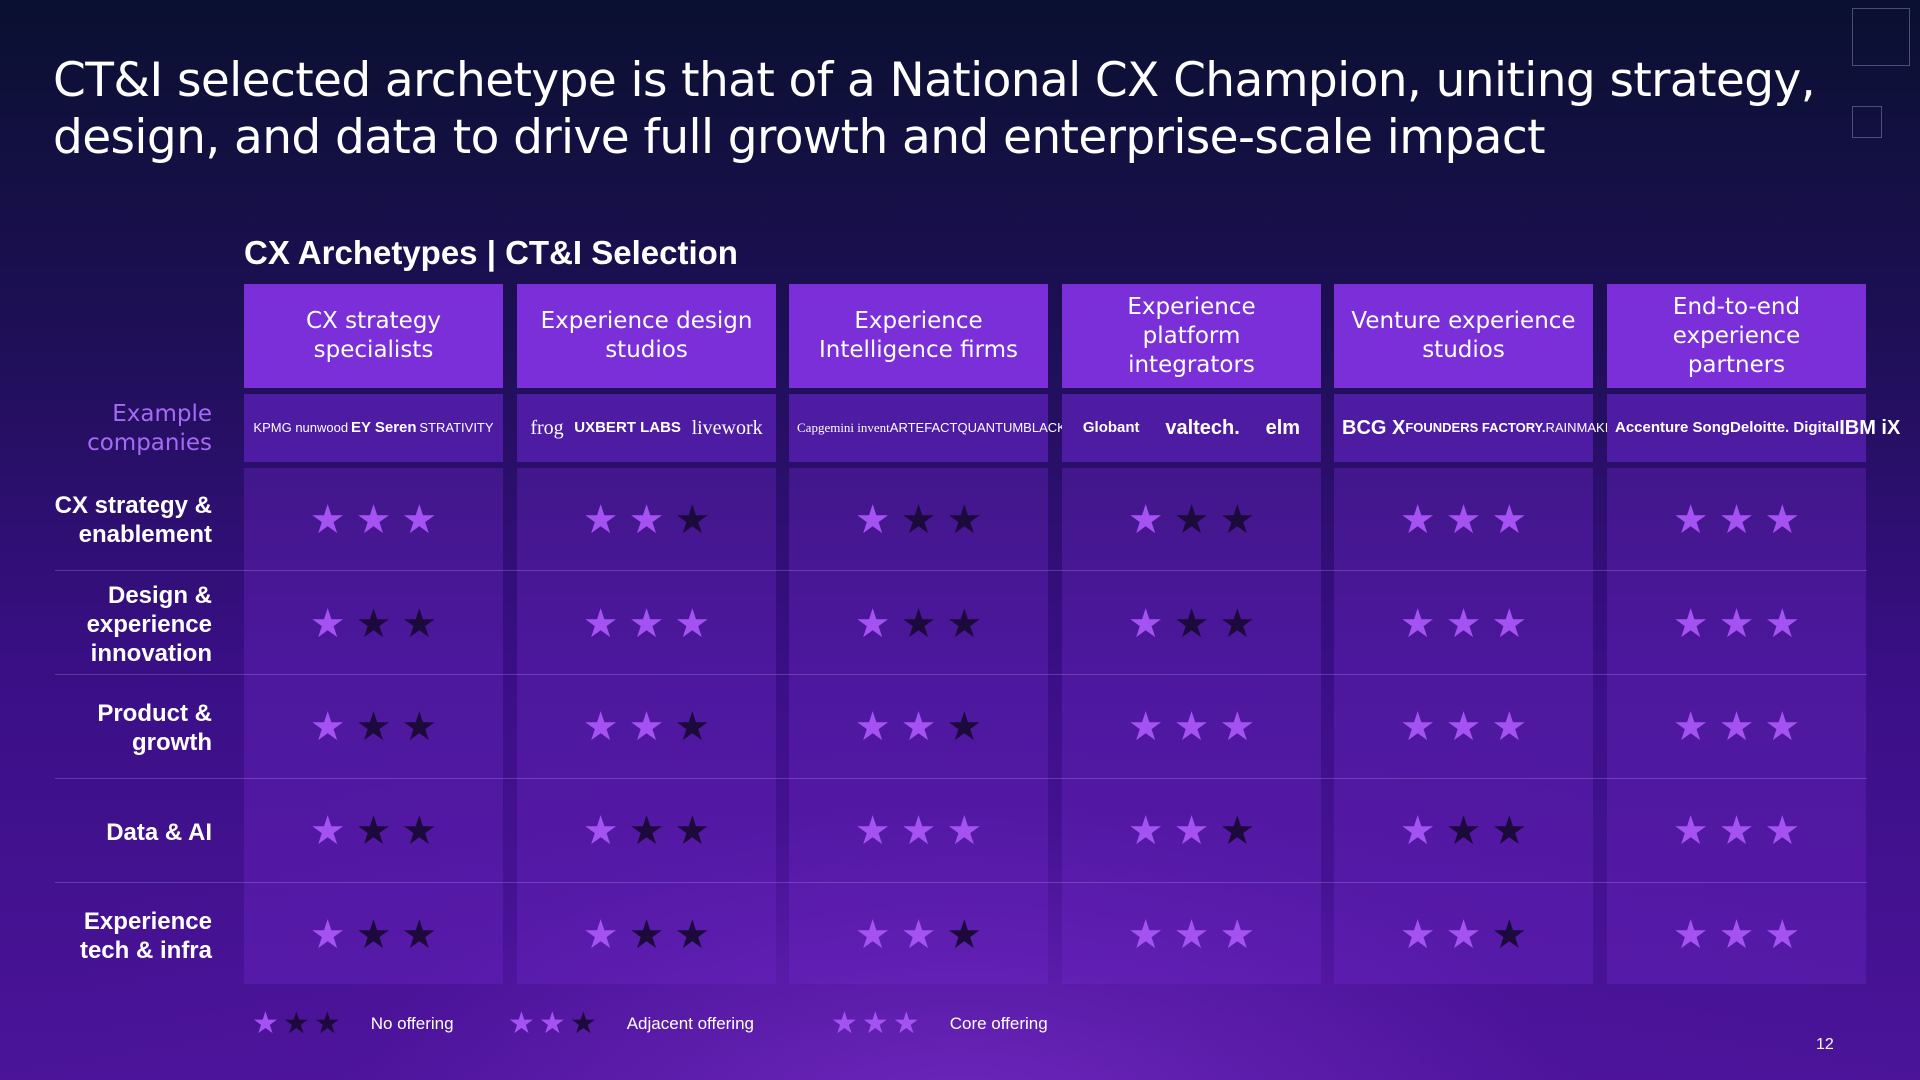  What do you see at coordinates (353, 1024) in the screenshot?
I see `legend-item: ★ ★ ★ No offering` at bounding box center [353, 1024].